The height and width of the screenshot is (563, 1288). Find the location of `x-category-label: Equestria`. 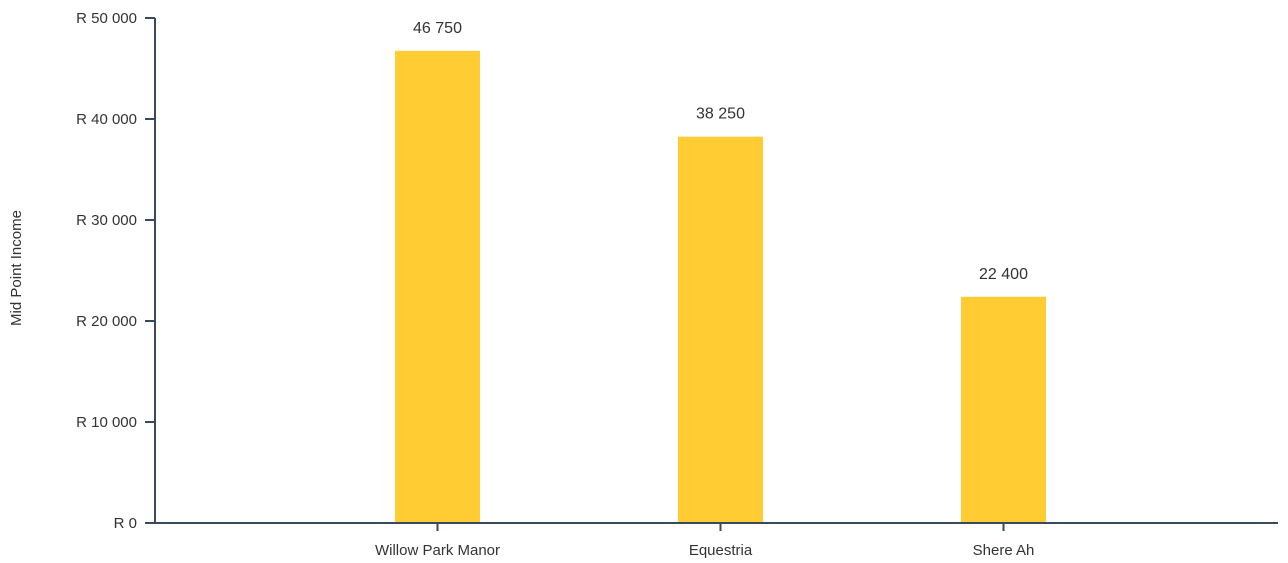

x-category-label: Equestria is located at coordinates (721, 550).